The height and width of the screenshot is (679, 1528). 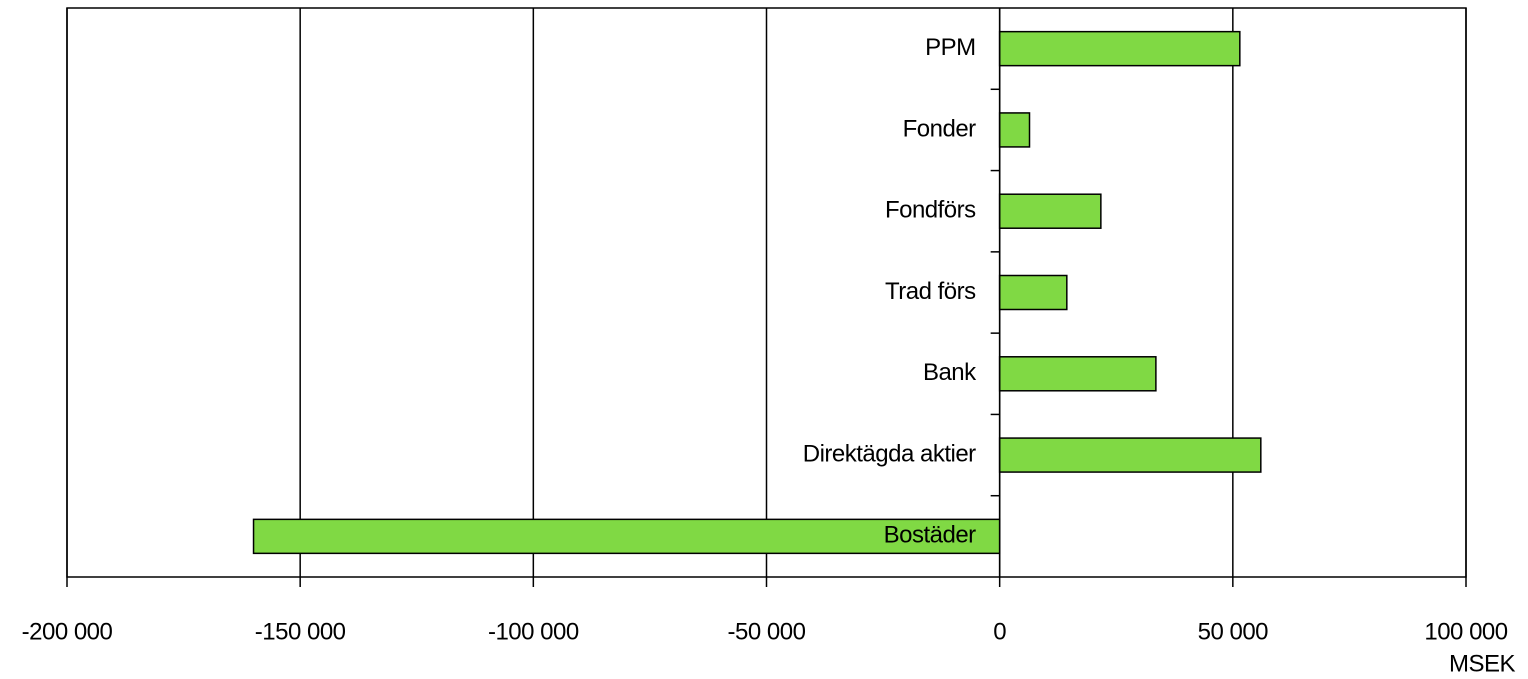 I want to click on x-tick-label: -100 000, so click(x=533, y=631).